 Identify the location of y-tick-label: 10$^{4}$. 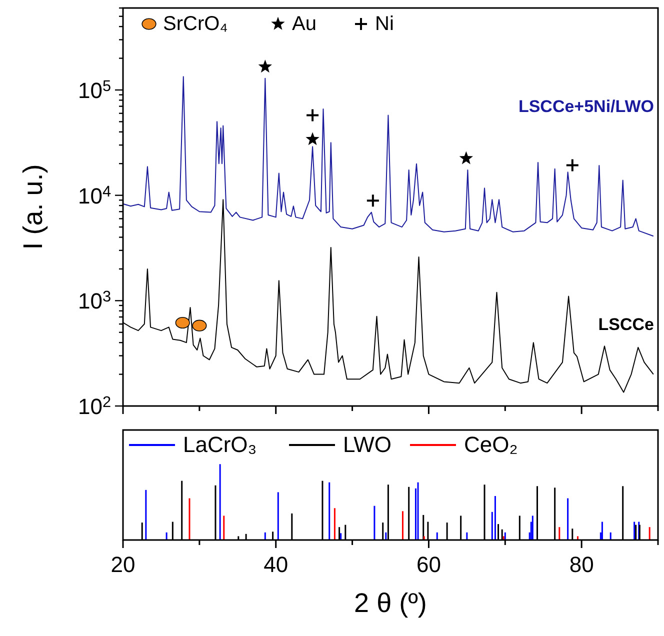
(95, 195).